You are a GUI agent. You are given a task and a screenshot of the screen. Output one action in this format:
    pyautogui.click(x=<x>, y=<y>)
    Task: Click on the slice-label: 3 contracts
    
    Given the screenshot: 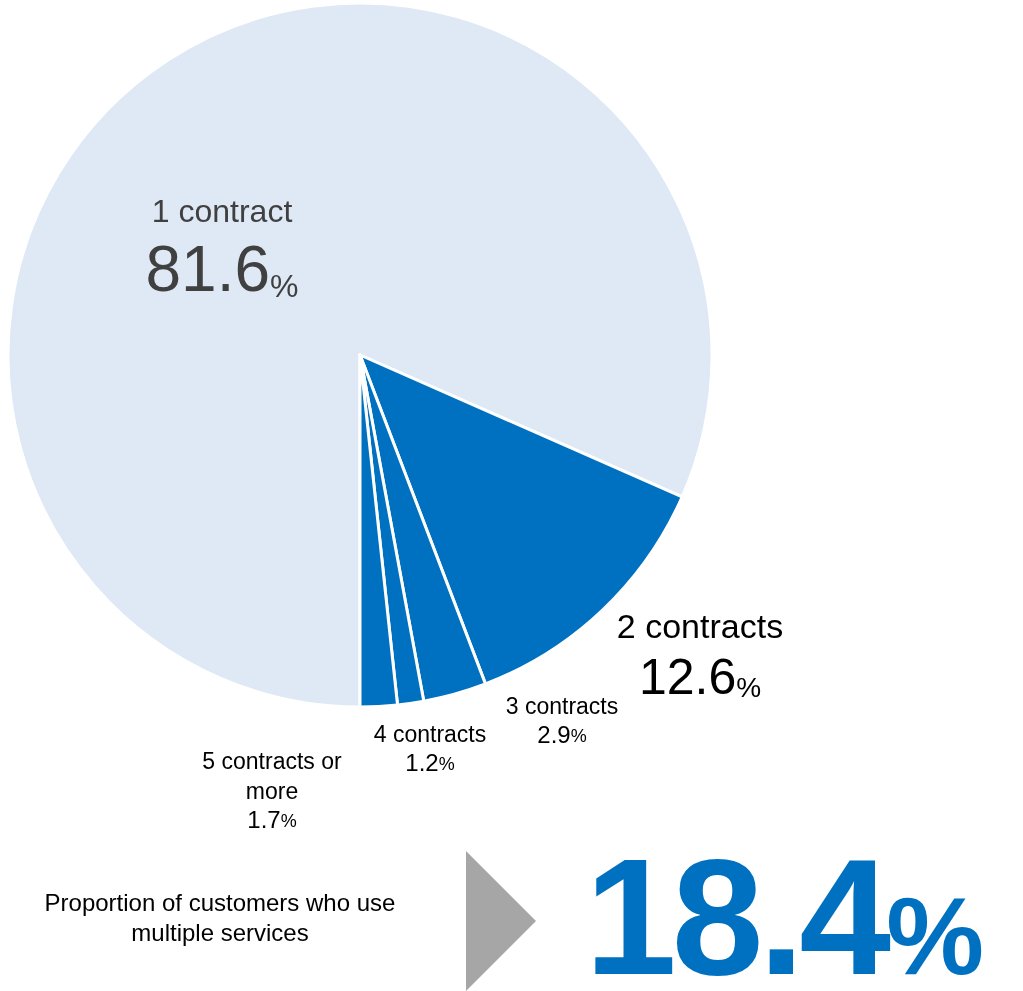 What is the action you would take?
    pyautogui.click(x=562, y=706)
    